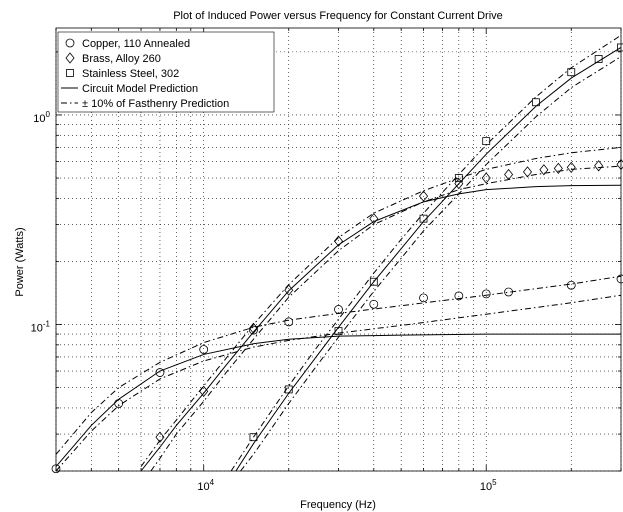 The width and height of the screenshot is (623, 512). I want to click on legend-square-marker, so click(70, 73).